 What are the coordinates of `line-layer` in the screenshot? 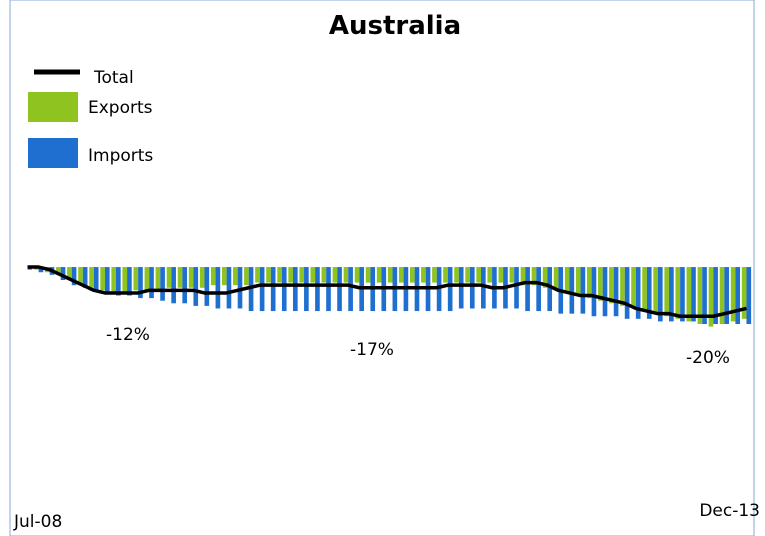 It's located at (387, 291).